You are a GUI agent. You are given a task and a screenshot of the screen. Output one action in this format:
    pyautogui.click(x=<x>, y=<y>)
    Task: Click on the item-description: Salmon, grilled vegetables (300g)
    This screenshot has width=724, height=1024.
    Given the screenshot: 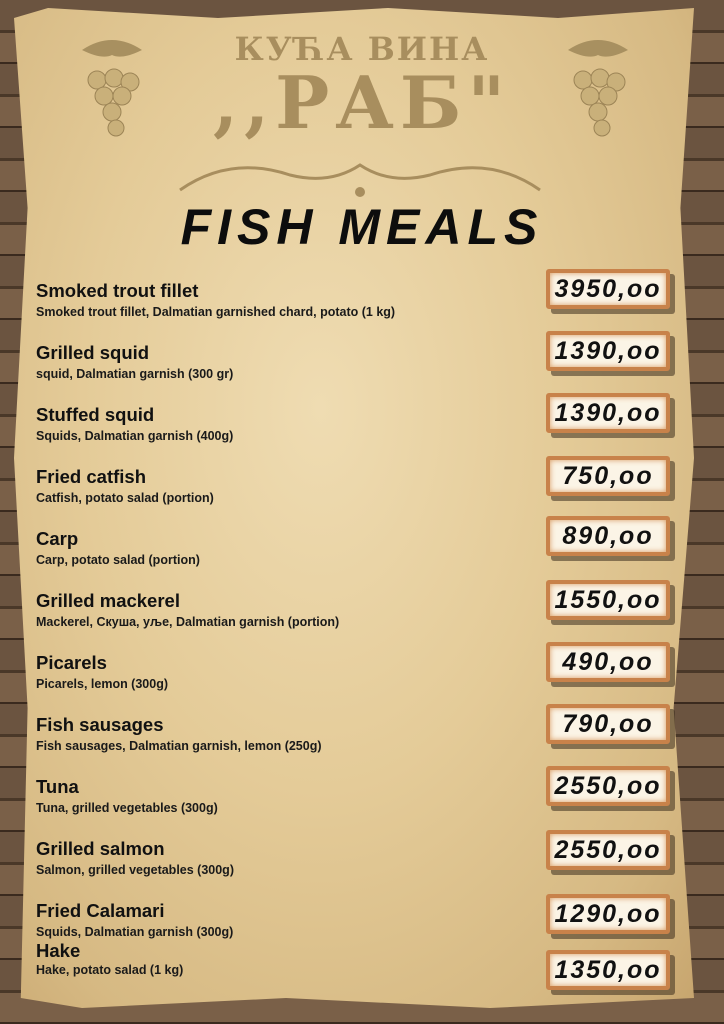 What is the action you would take?
    pyautogui.click(x=135, y=870)
    